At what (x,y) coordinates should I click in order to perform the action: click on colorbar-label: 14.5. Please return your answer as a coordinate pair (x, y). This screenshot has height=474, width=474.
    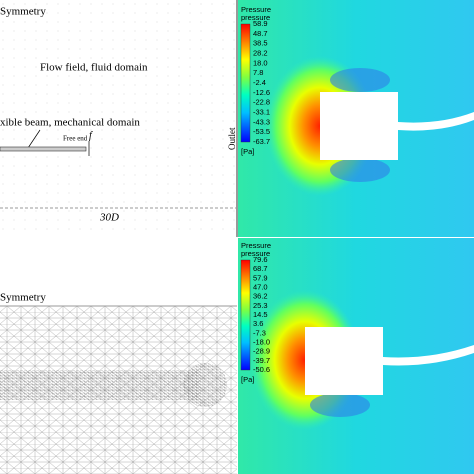
    Looking at the image, I should click on (260, 314).